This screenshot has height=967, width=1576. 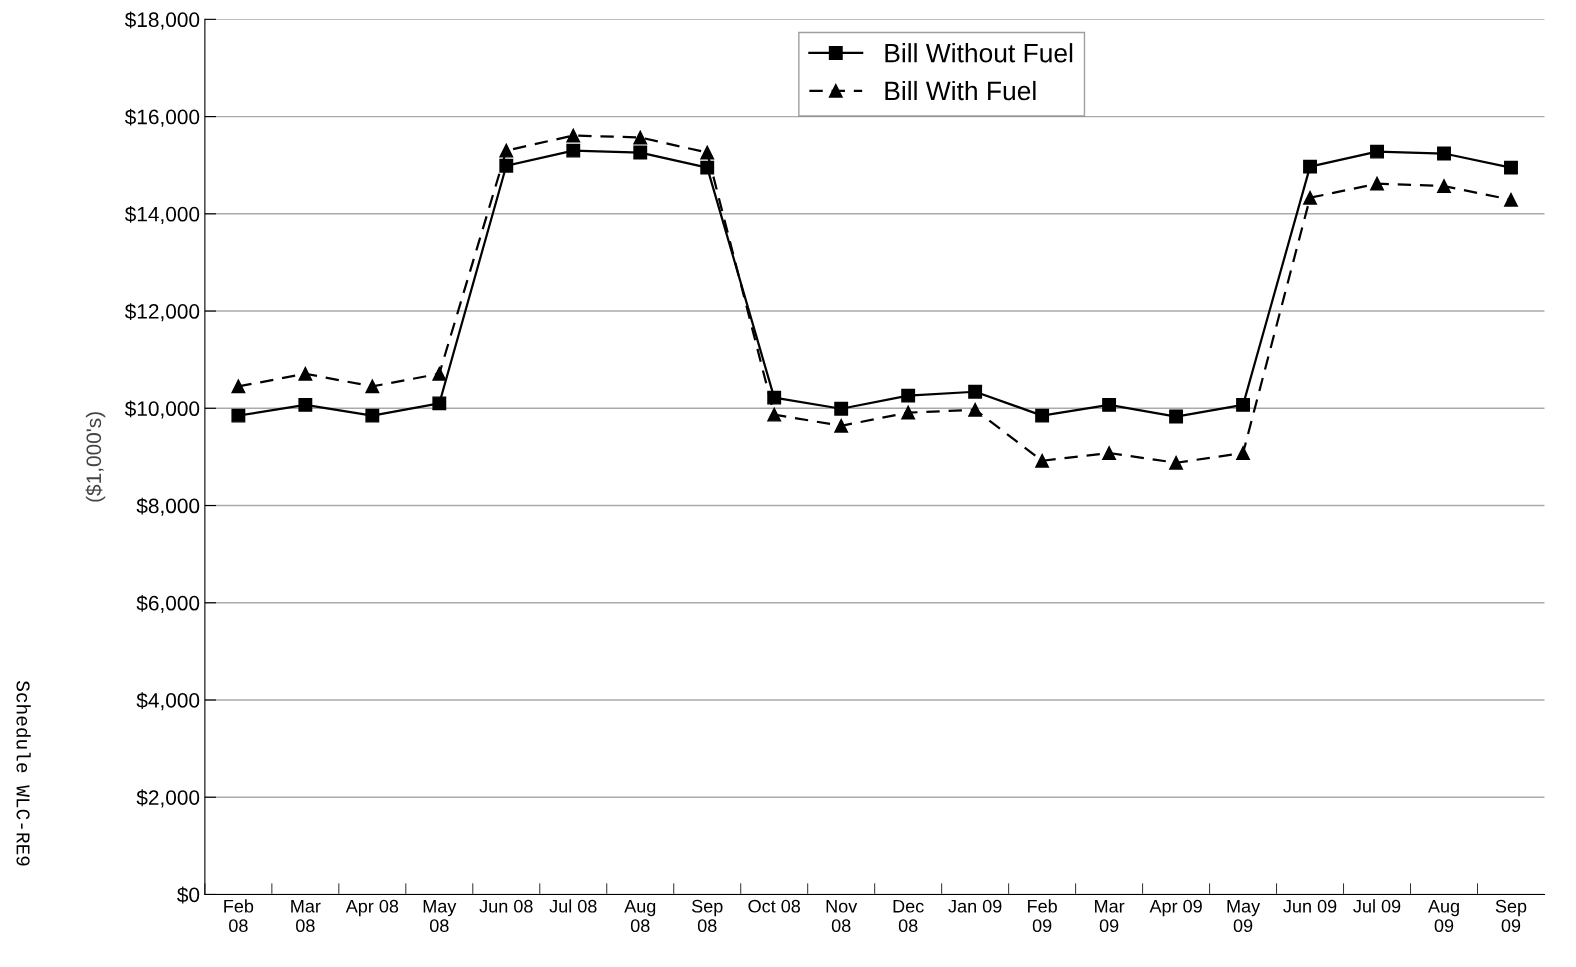 I want to click on x-tick-label: Sep 08, so click(x=707, y=916).